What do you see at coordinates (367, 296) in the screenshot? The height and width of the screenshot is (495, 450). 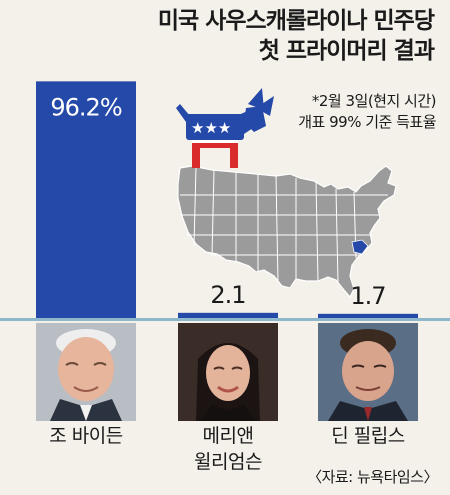 I see `value-label-3: 1.7` at bounding box center [367, 296].